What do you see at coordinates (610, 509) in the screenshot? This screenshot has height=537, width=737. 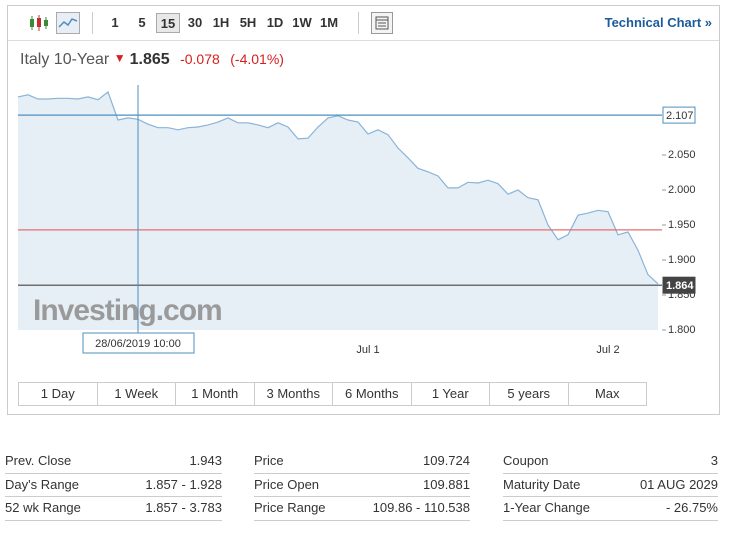 I see `stats-row: 1-Year Change - 26.75%` at bounding box center [610, 509].